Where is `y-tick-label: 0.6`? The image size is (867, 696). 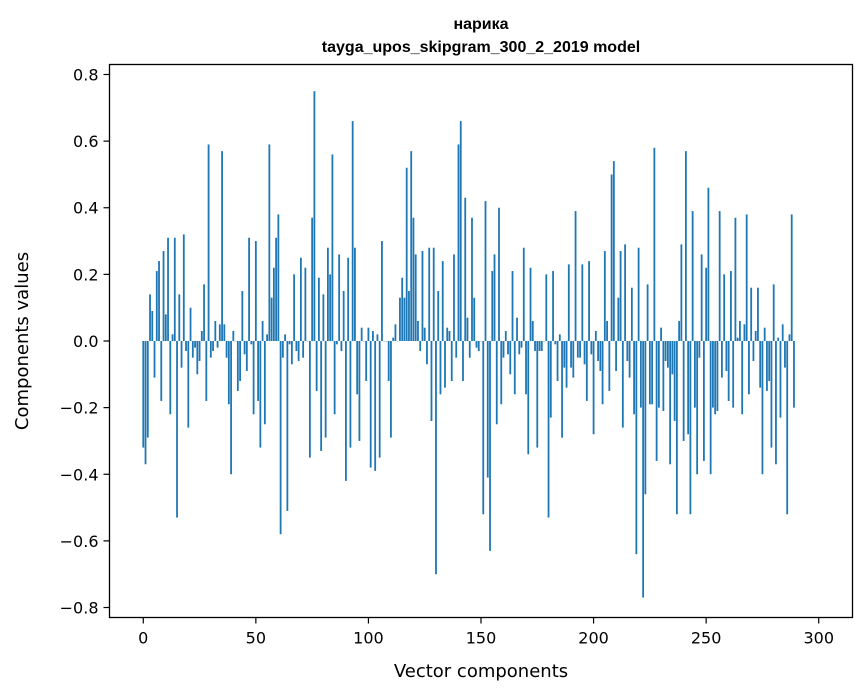 y-tick-label: 0.6 is located at coordinates (85, 141).